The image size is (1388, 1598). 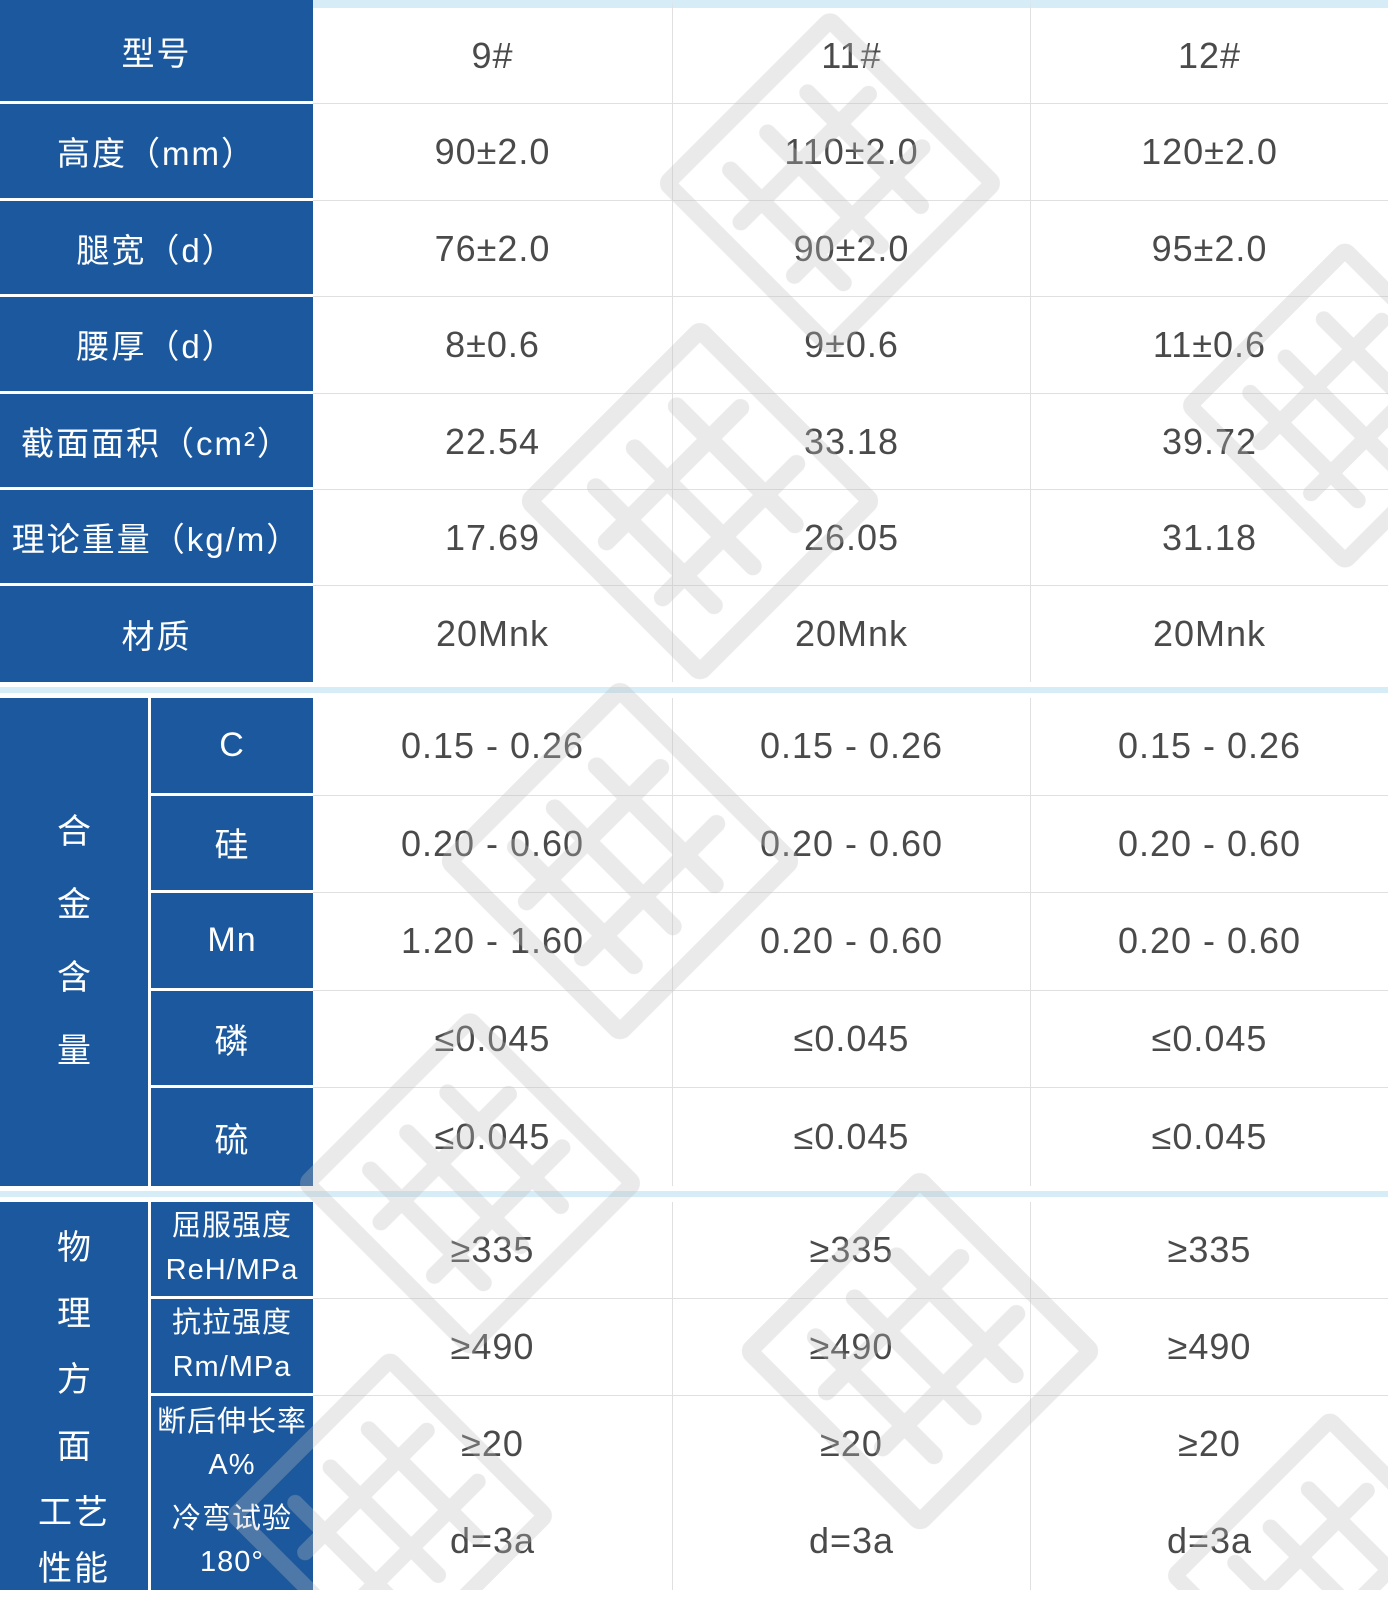 What do you see at coordinates (232, 1347) in the screenshot?
I see `sub-row-label: 抗拉强度 Rm/MPa` at bounding box center [232, 1347].